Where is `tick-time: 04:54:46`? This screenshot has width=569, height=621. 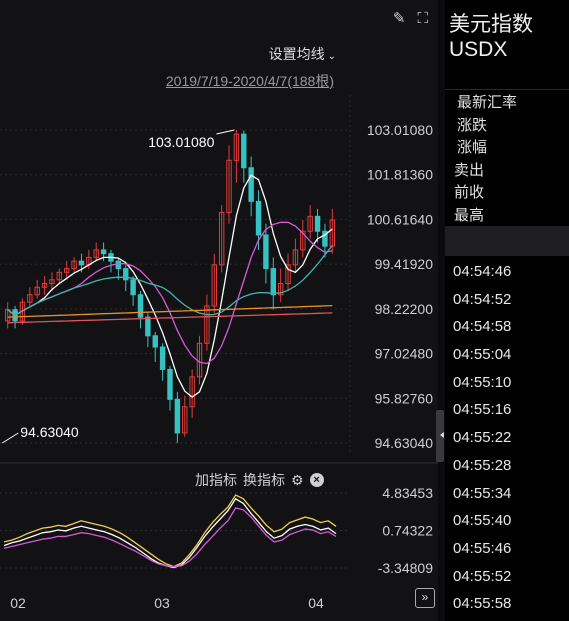
tick-time: 04:54:46 is located at coordinates (482, 271).